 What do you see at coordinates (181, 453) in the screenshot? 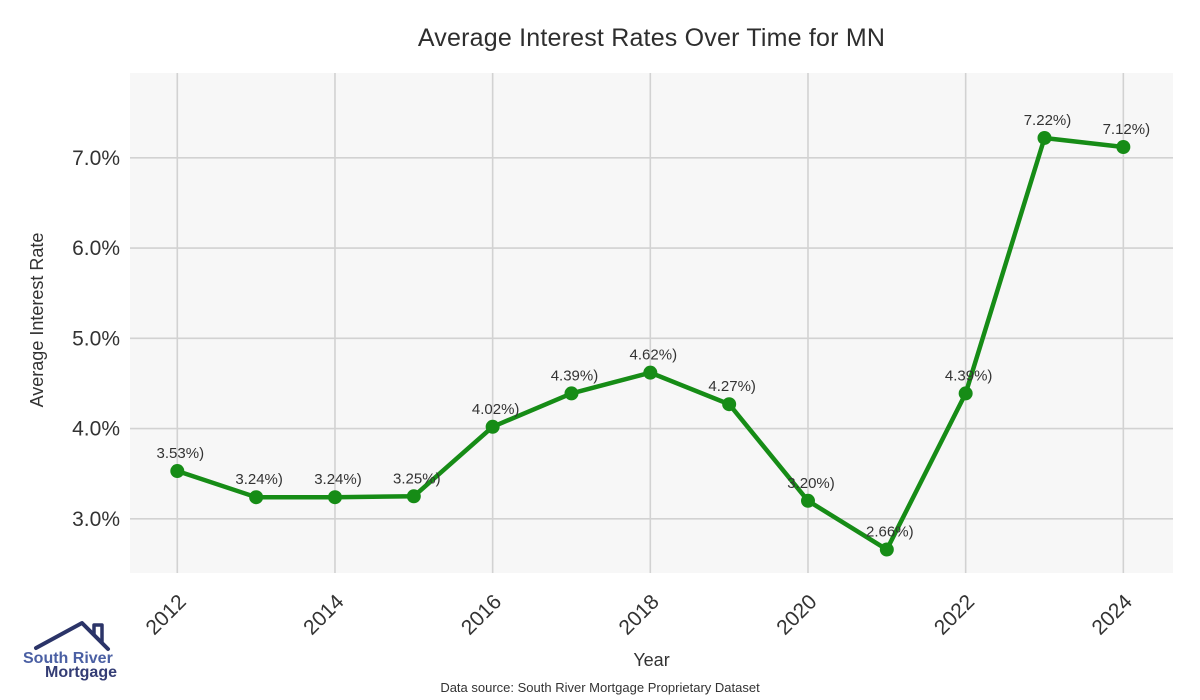
I see `point-label: 3.53%)` at bounding box center [181, 453].